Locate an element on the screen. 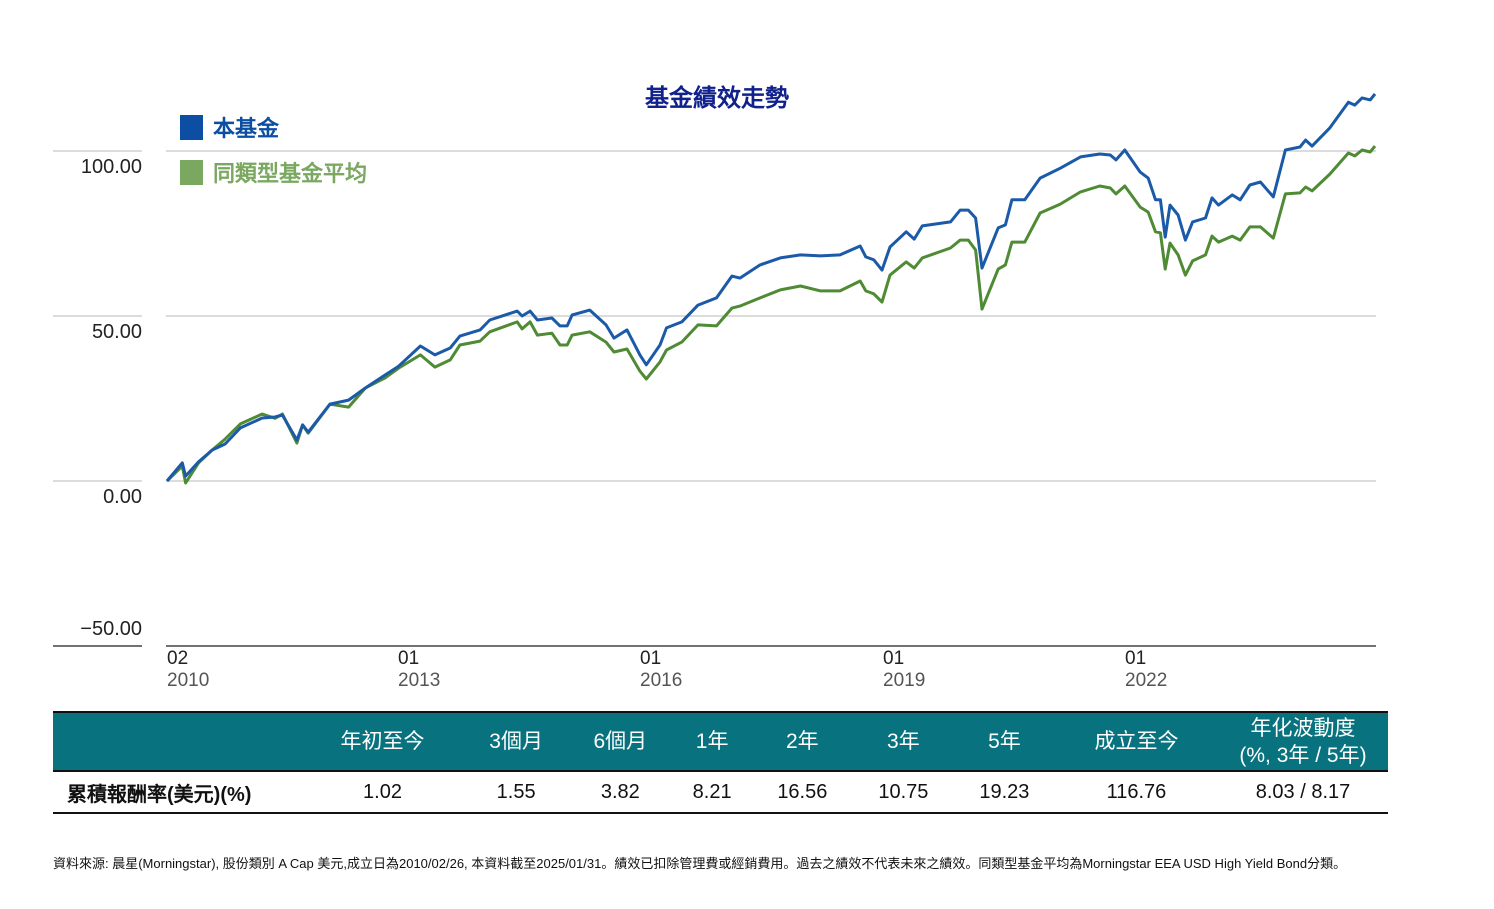 This screenshot has width=1494, height=909. legend-label-peer: 同類型基金平均 is located at coordinates (290, 173).